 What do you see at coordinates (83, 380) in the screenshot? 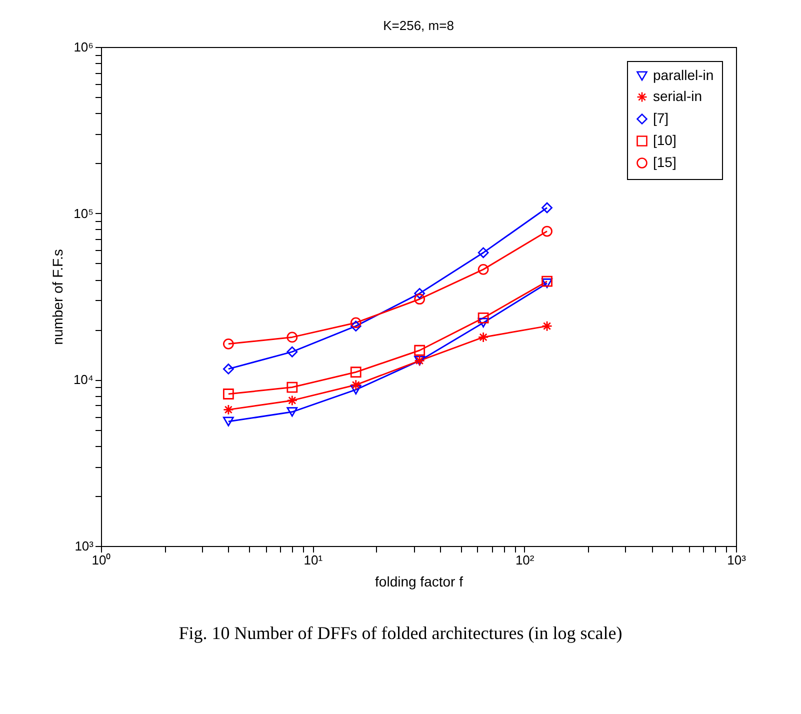
I see `y-tick-label: 10⁴` at bounding box center [83, 380].